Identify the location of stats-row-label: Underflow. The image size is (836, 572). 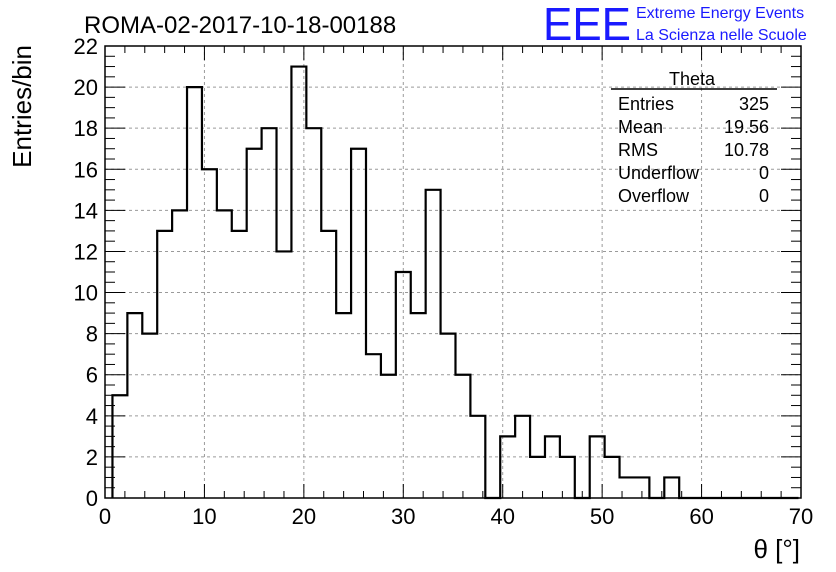
(659, 173).